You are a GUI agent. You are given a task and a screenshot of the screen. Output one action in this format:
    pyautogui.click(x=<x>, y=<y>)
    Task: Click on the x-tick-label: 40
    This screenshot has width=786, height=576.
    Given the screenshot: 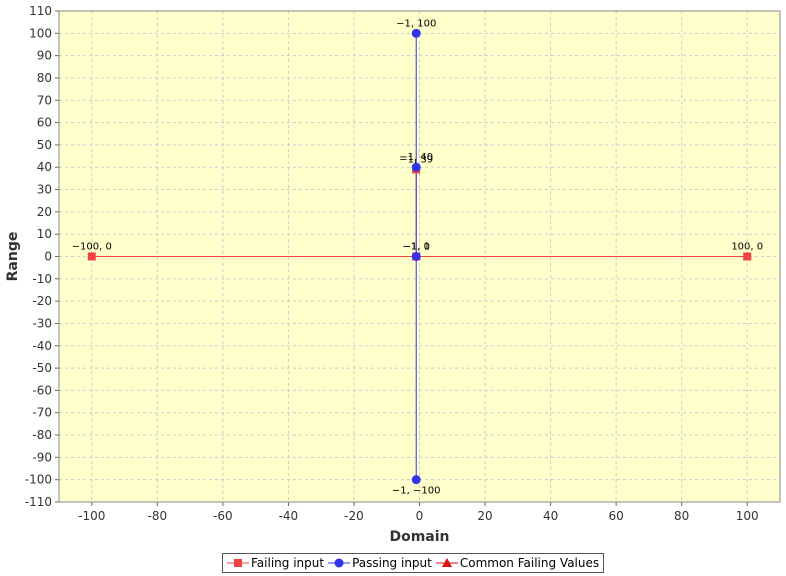 What is the action you would take?
    pyautogui.click(x=550, y=516)
    